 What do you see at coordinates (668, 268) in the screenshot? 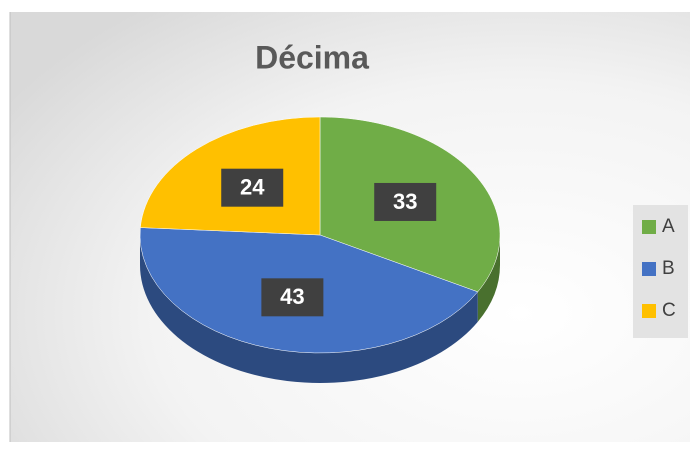
I see `legend-label: B` at bounding box center [668, 268].